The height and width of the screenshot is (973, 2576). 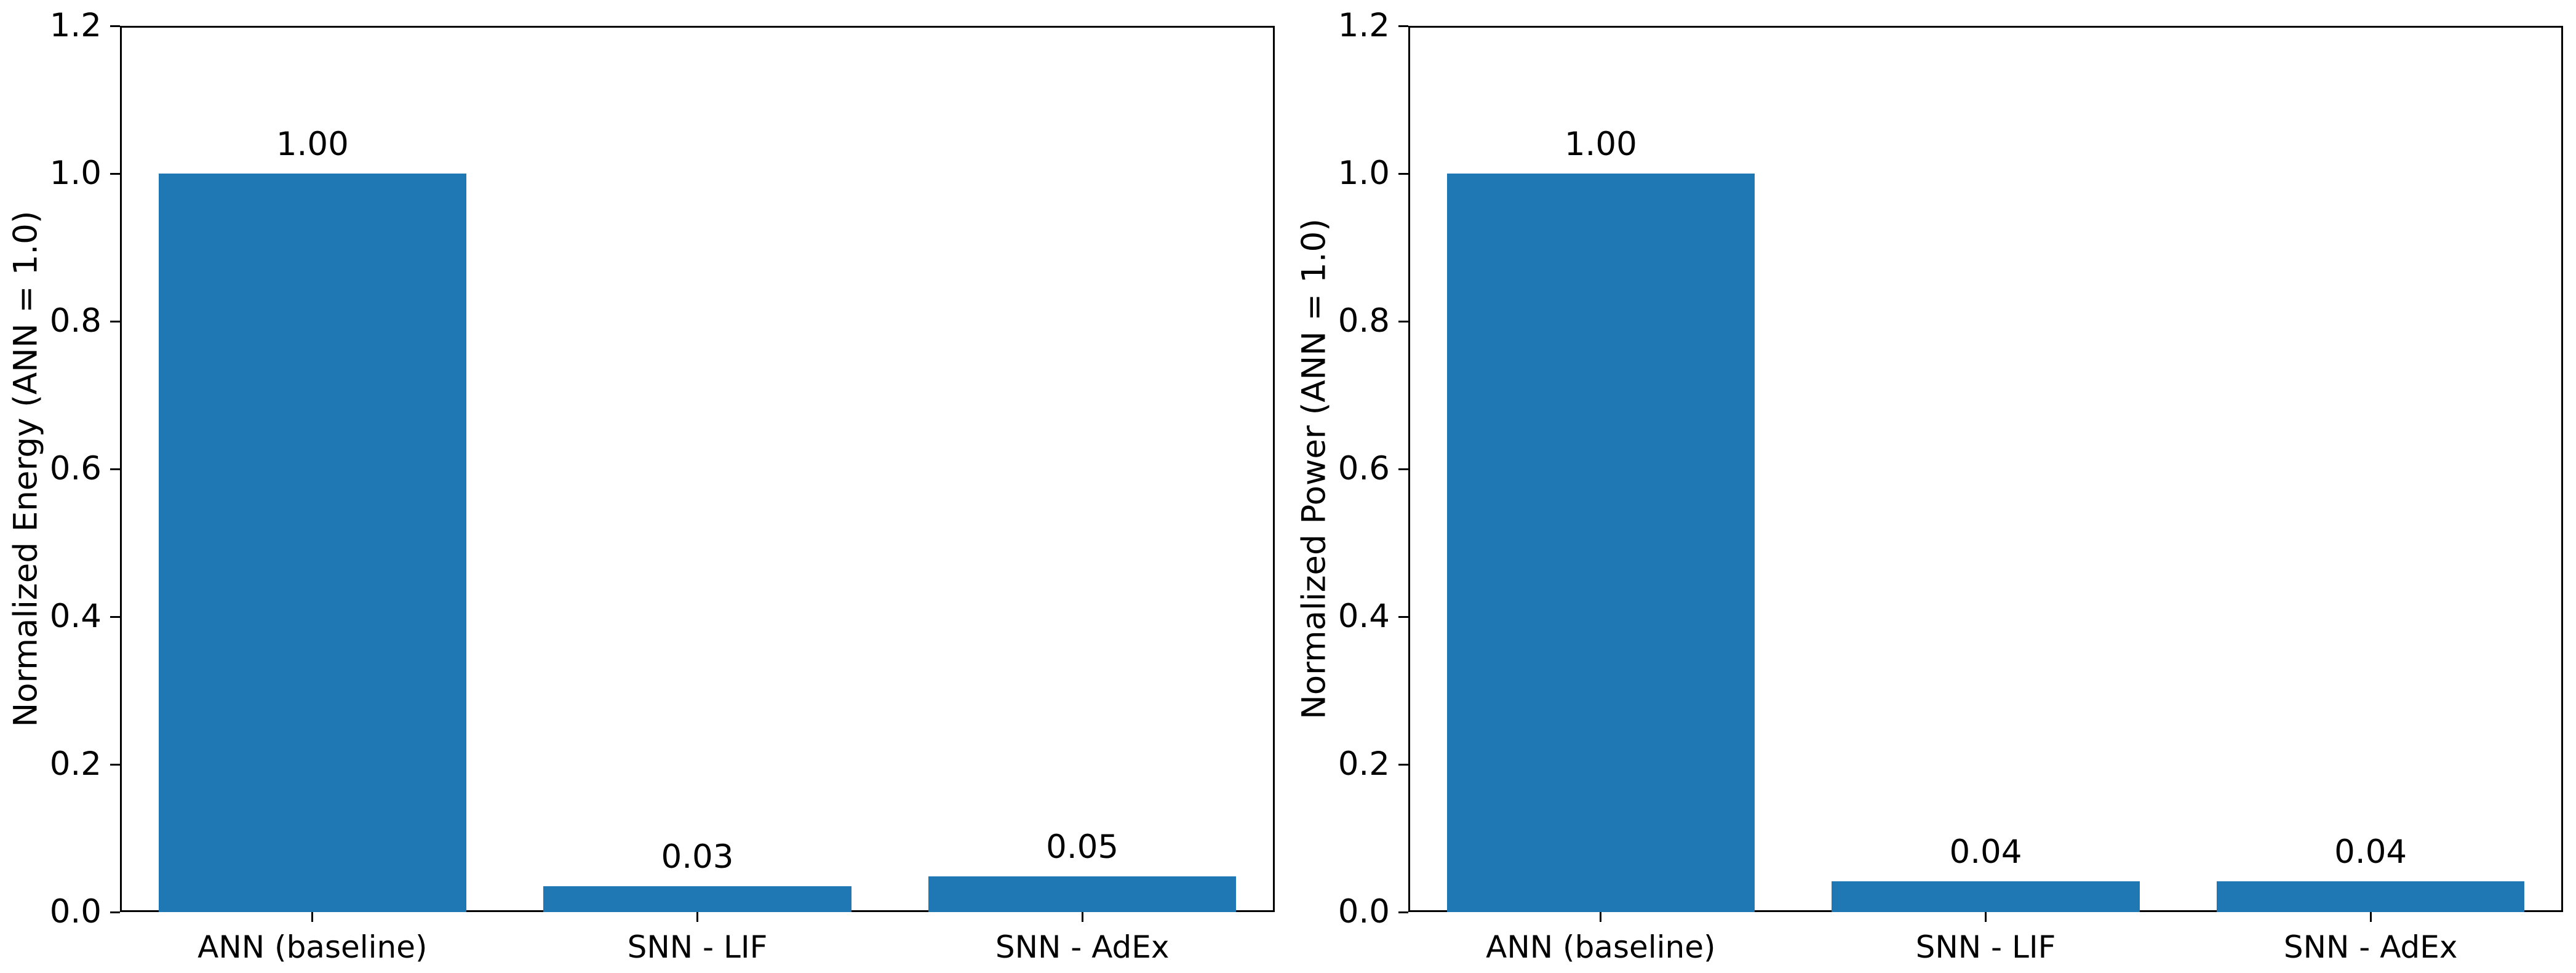 What do you see at coordinates (1082, 848) in the screenshot?
I see `bar-value-label: 0.05` at bounding box center [1082, 848].